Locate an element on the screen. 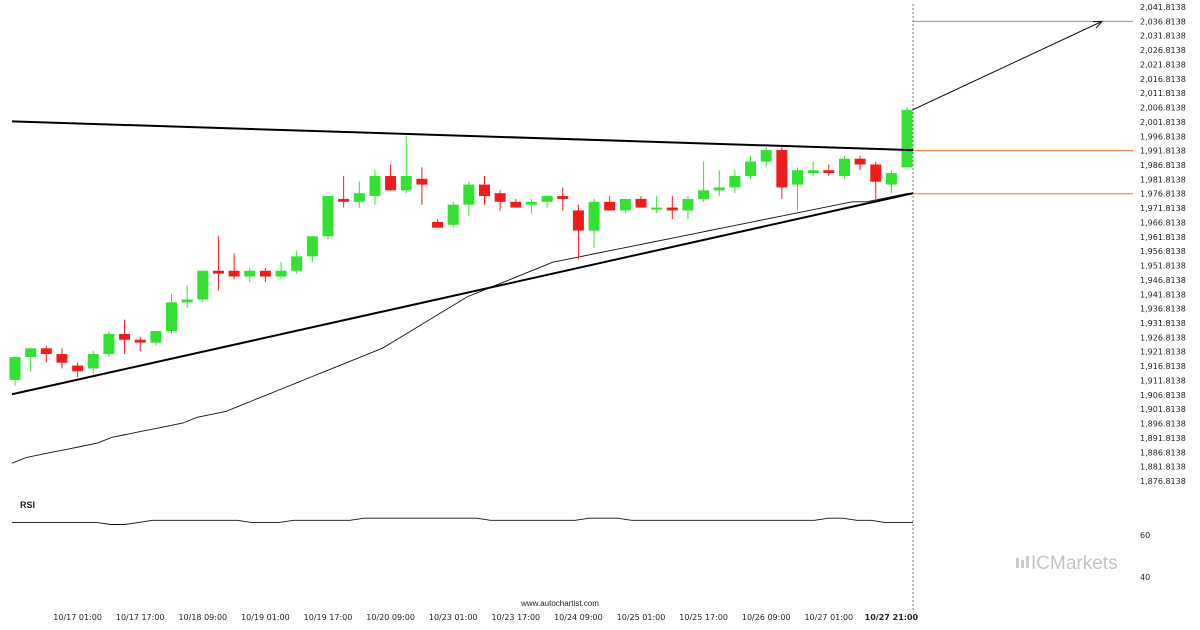 The width and height of the screenshot is (1200, 630). y-tick-label: 2,036.8138 is located at coordinates (1163, 21).